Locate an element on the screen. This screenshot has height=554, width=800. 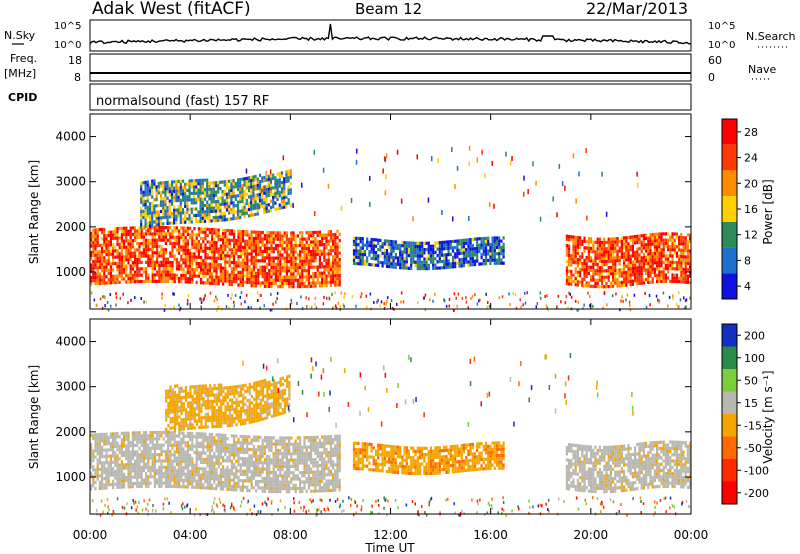
colorbar-segment is located at coordinates (729, 260).